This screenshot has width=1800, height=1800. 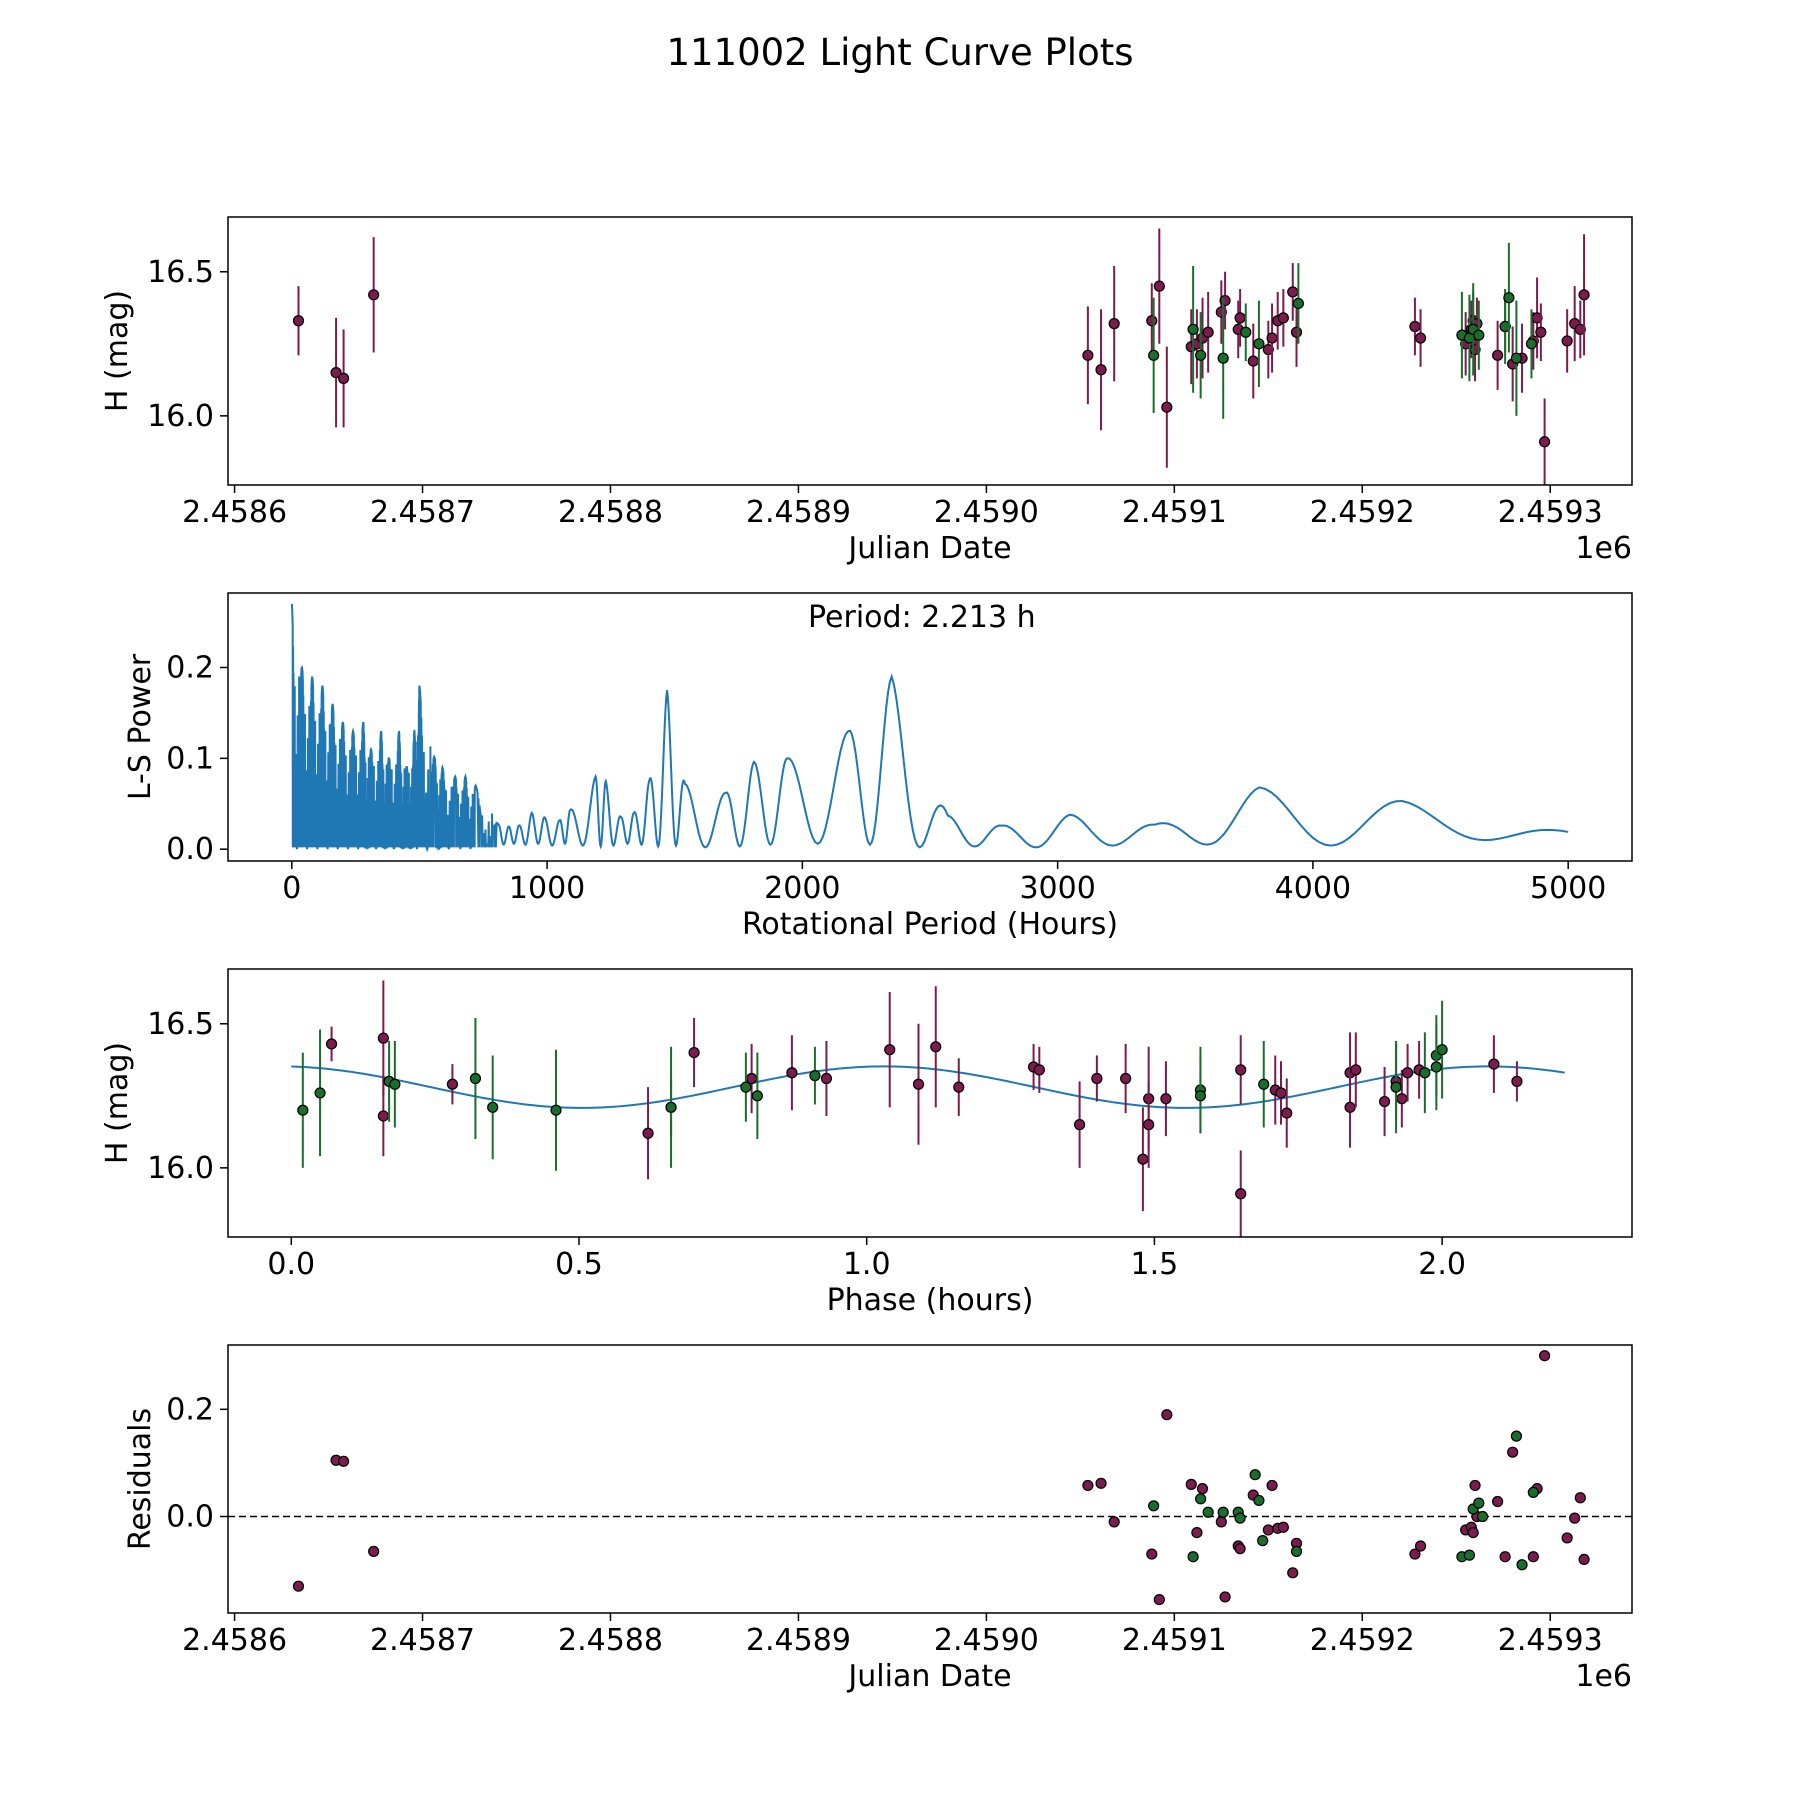 What do you see at coordinates (291, 1264) in the screenshot?
I see `x-tick-label: 0.0` at bounding box center [291, 1264].